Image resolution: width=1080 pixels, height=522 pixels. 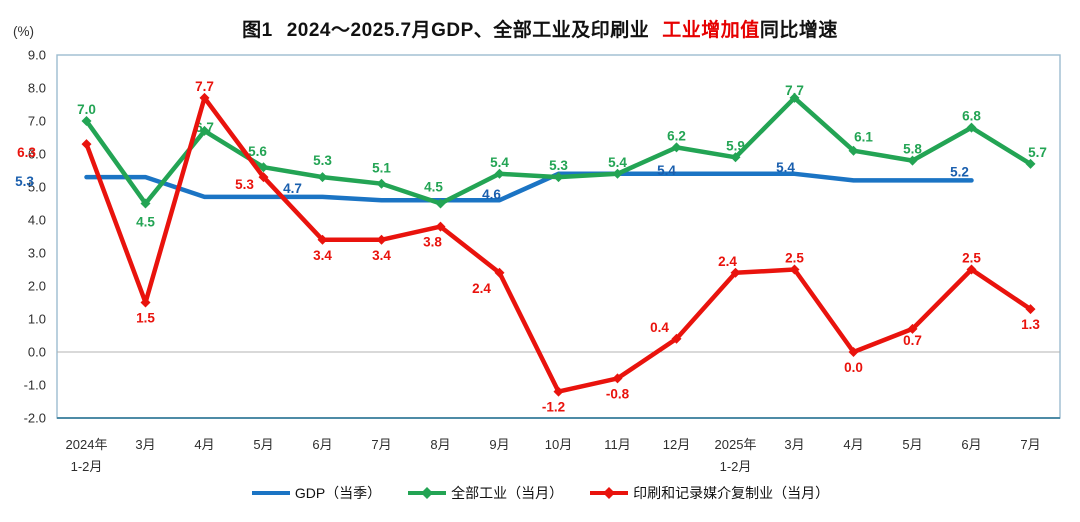 What do you see at coordinates (731, 493) in the screenshot?
I see `legend-label-printing: 印刷和记录媒介复制业（当月）` at bounding box center [731, 493].